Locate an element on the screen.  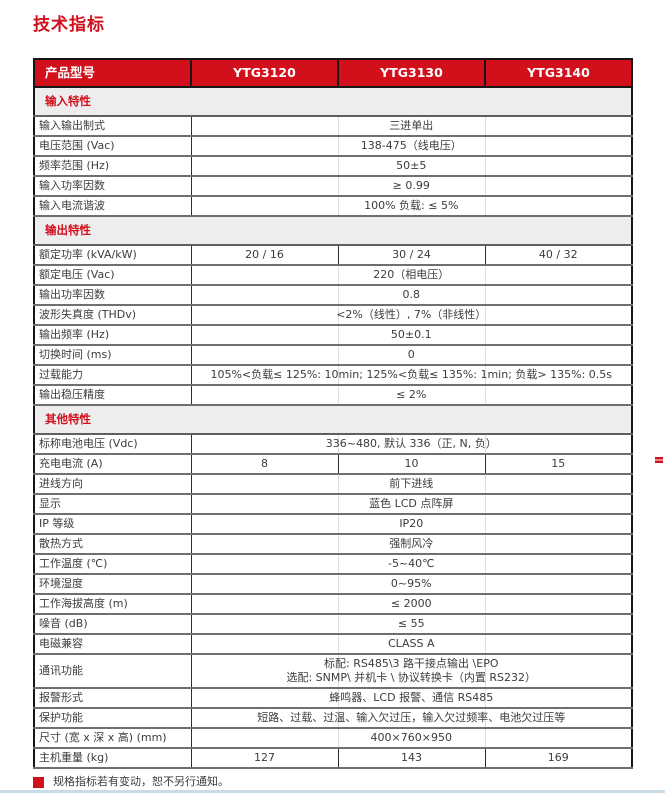
spec-row: 工作温度 (℃) -5~40℃ is located at coordinates (333, 564).